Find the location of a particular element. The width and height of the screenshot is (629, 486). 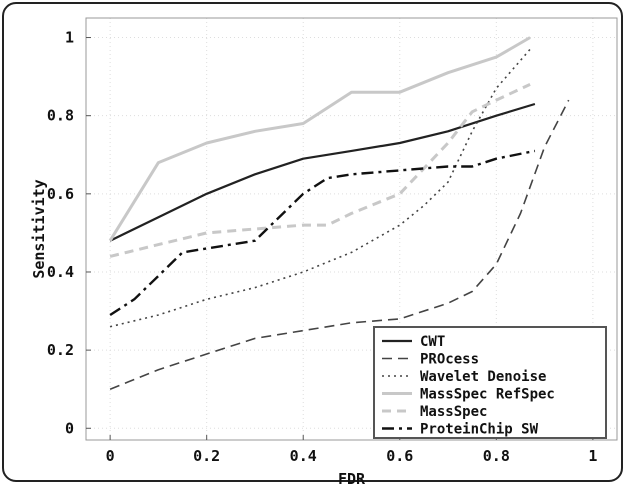

y-axis-title: Sensitivity is located at coordinates (39, 228).